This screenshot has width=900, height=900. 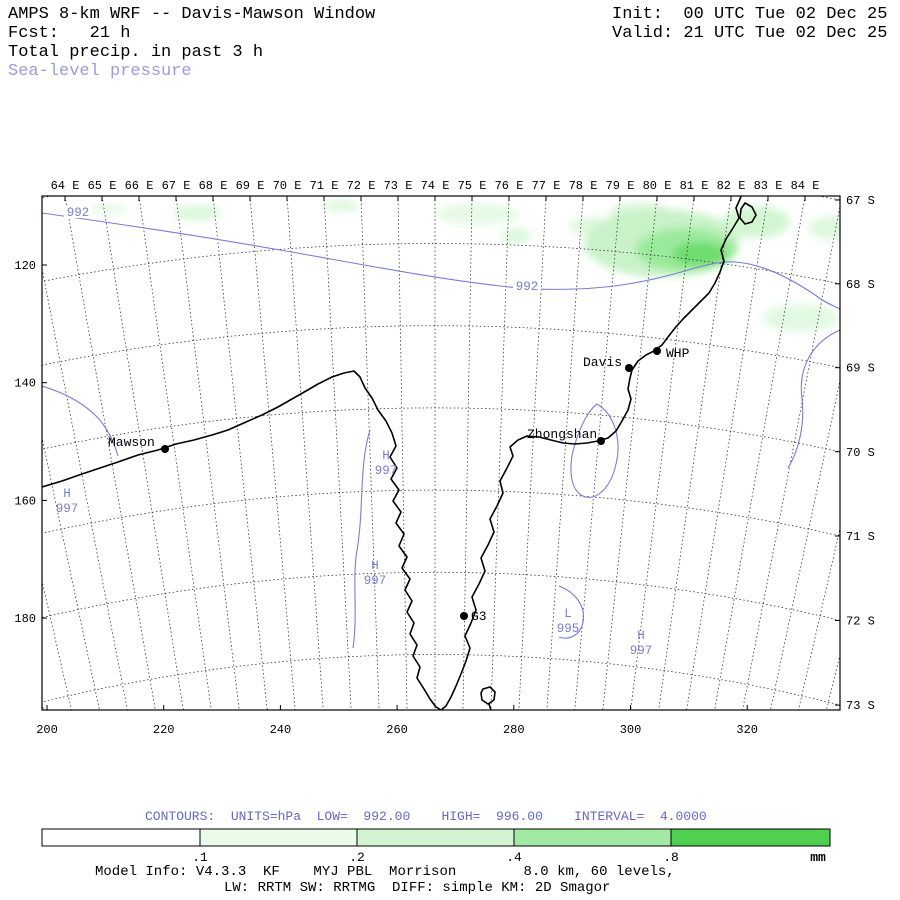 What do you see at coordinates (562, 434) in the screenshot?
I see `station-label: Zhongshan` at bounding box center [562, 434].